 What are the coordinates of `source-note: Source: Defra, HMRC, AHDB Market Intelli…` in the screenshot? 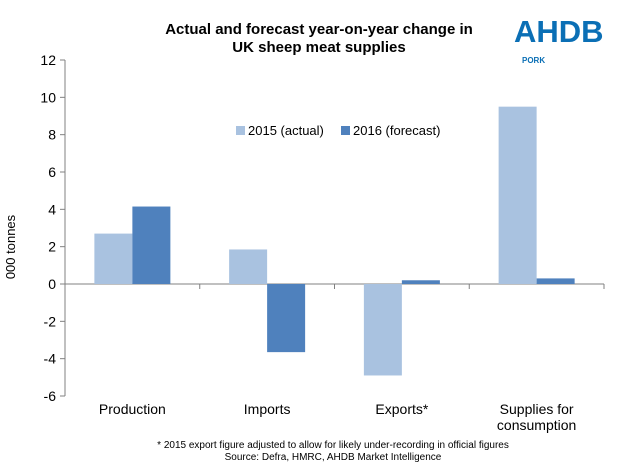 It's located at (333, 457).